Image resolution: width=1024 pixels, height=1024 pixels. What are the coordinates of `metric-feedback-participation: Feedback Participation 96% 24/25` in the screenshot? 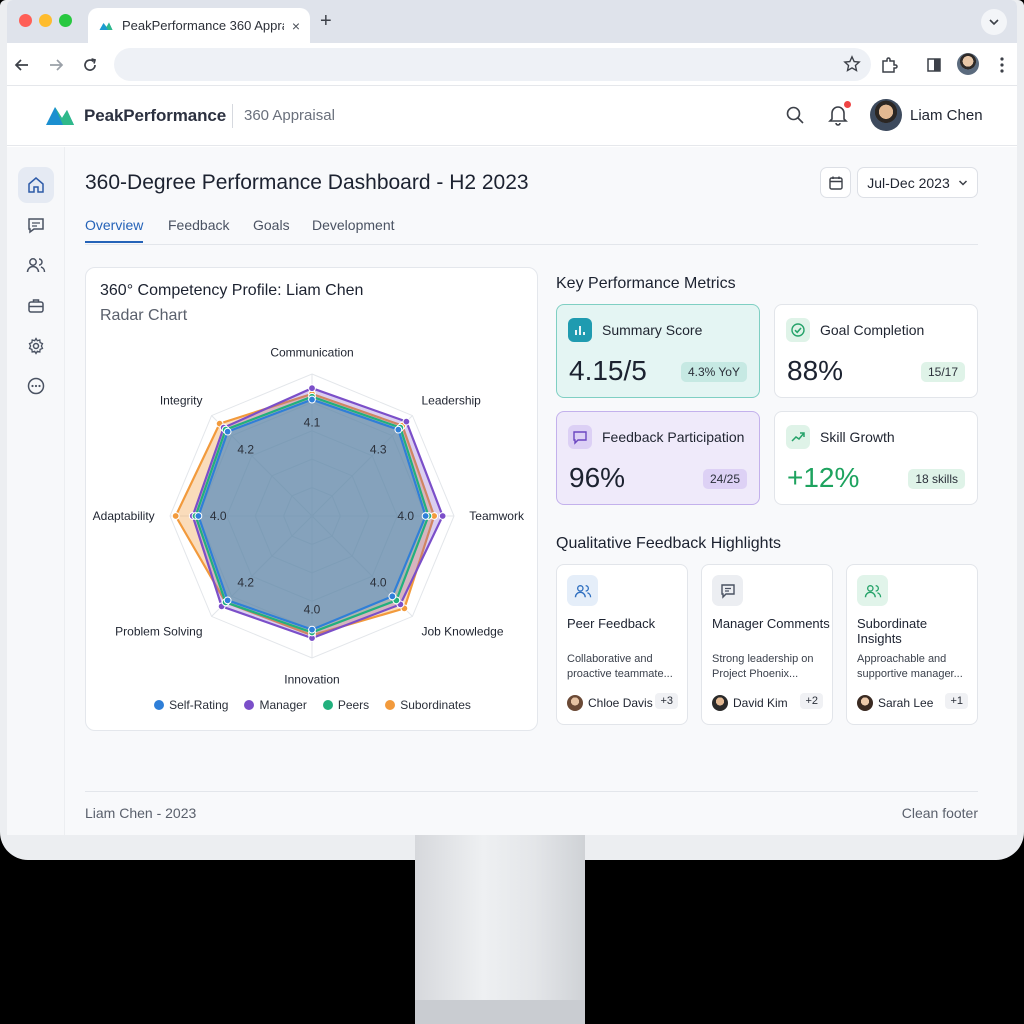 It's located at (658, 458).